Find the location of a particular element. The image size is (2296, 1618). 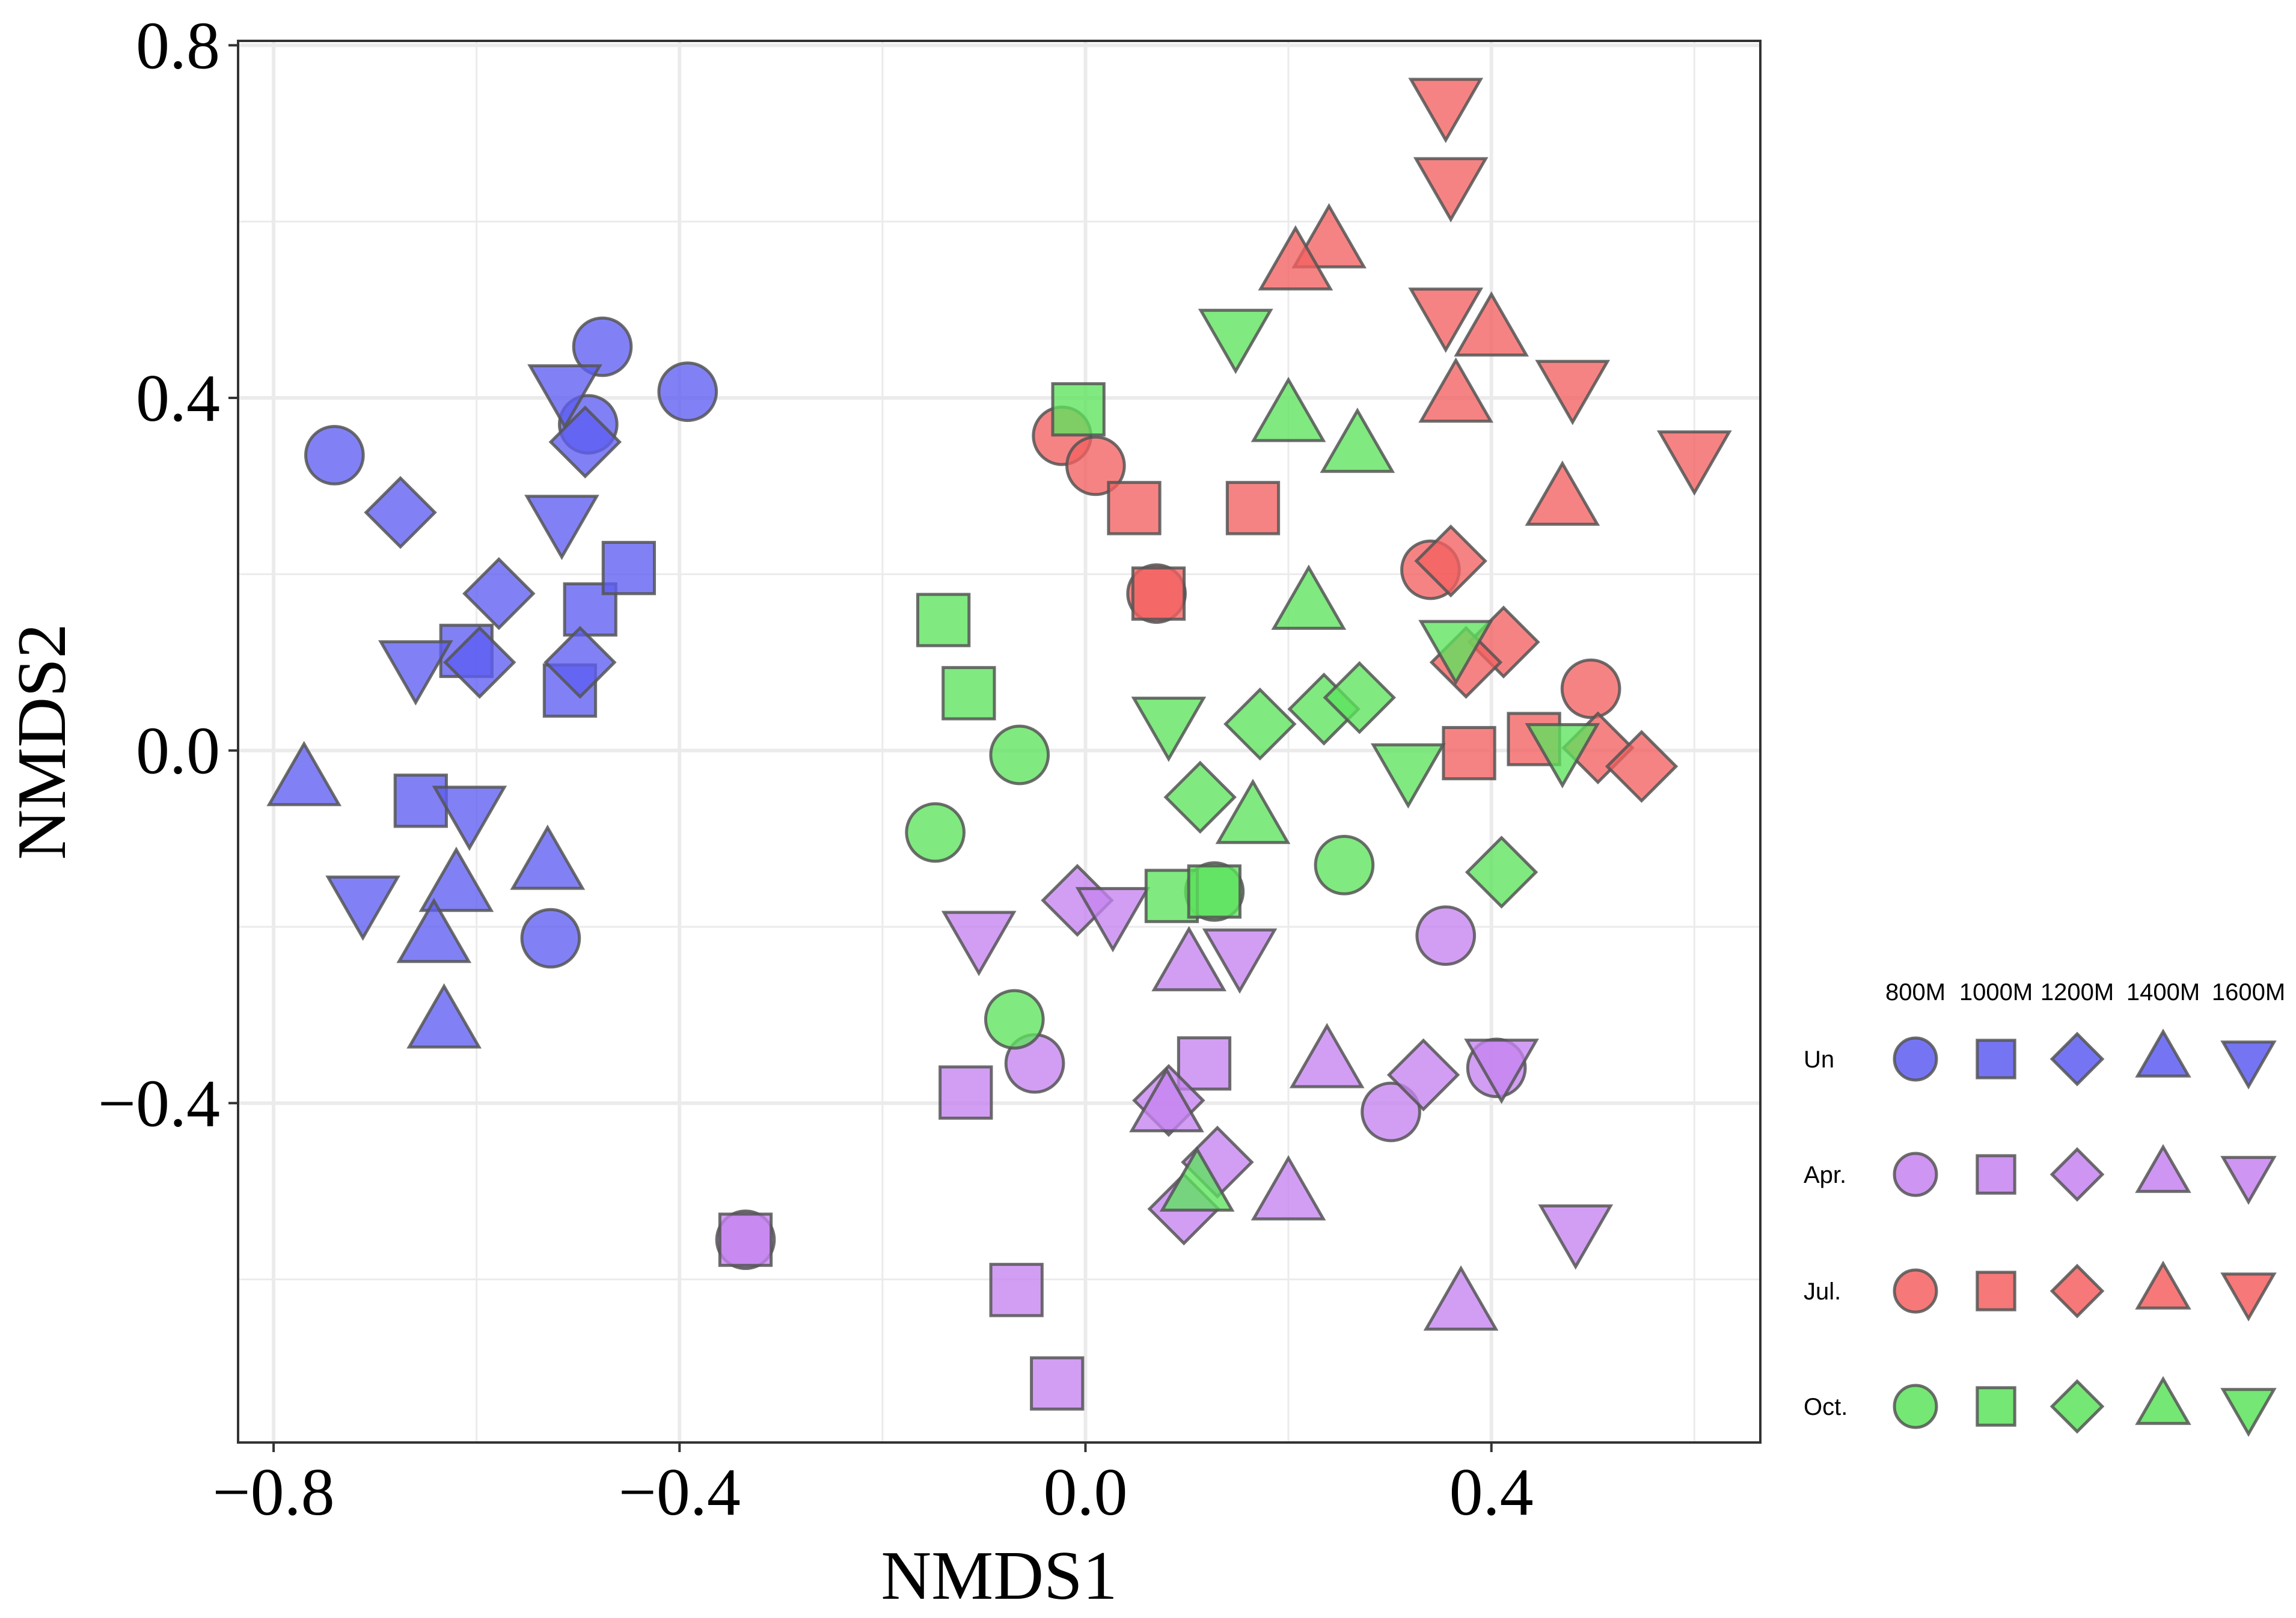

legend-altitude-label: 1600M is located at coordinates (2248, 992).